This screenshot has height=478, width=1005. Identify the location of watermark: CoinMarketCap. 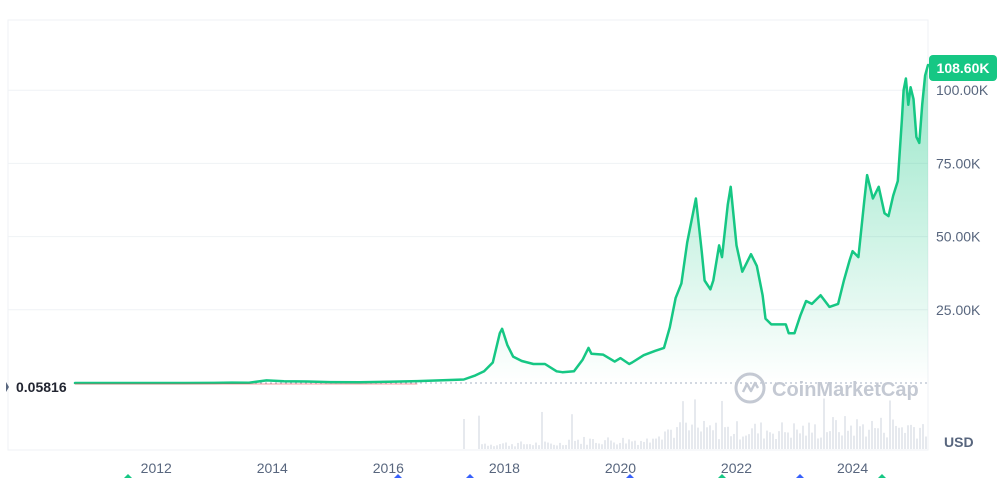
(826, 388).